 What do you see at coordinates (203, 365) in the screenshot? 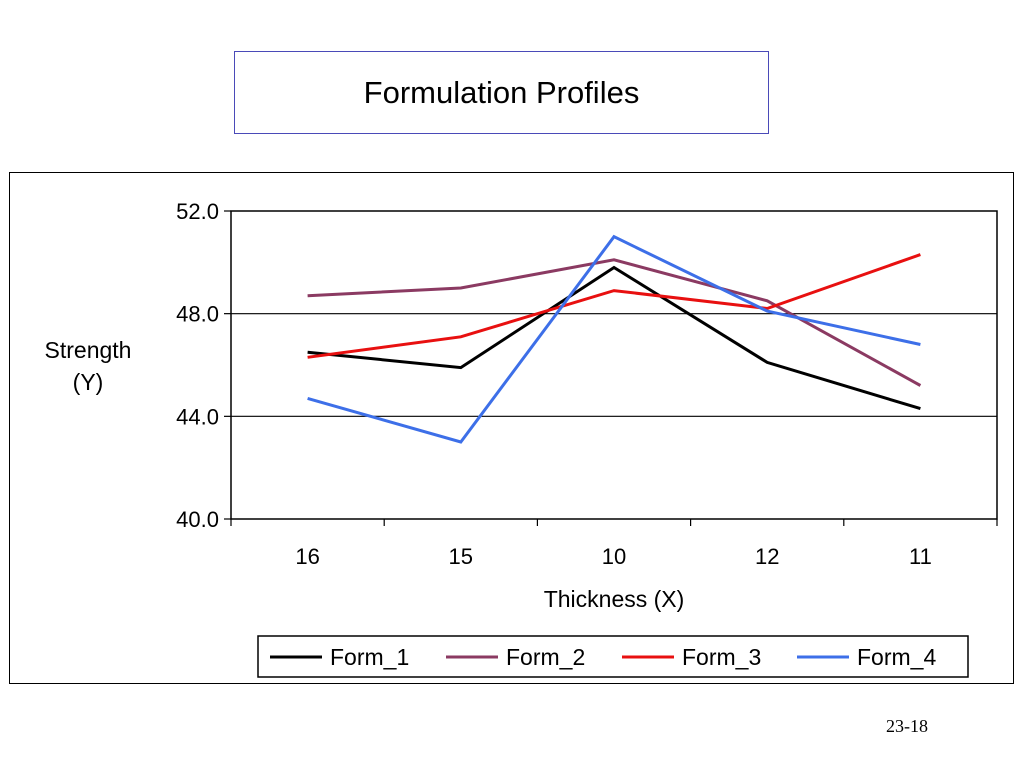
I see `y-axis: 40.0 44.0 48.0 52.0` at bounding box center [203, 365].